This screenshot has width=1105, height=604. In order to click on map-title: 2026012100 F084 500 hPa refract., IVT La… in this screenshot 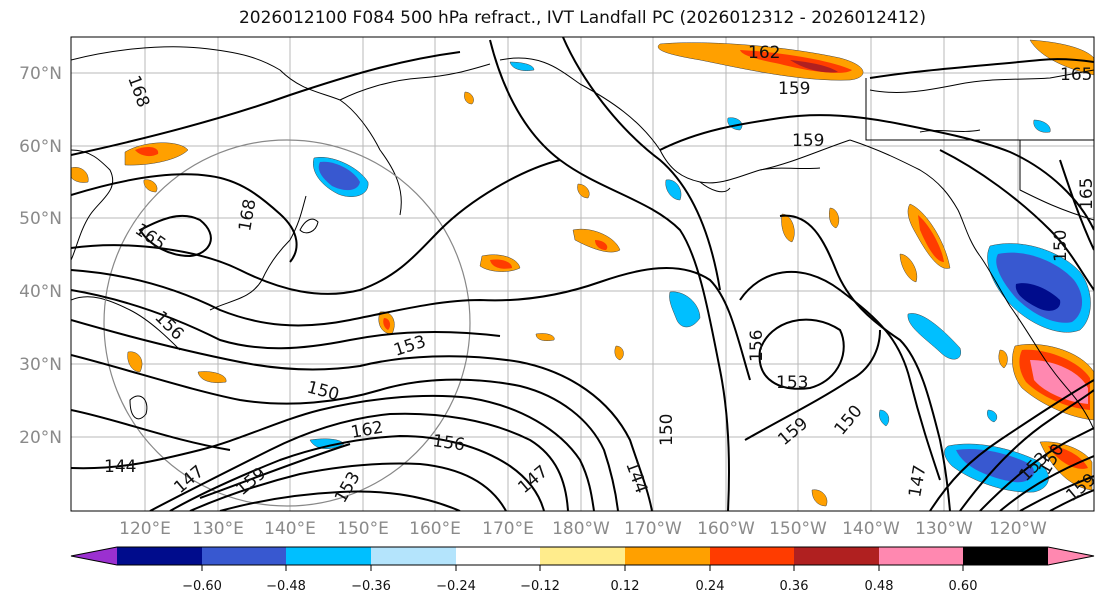, I will do `click(582, 18)`.